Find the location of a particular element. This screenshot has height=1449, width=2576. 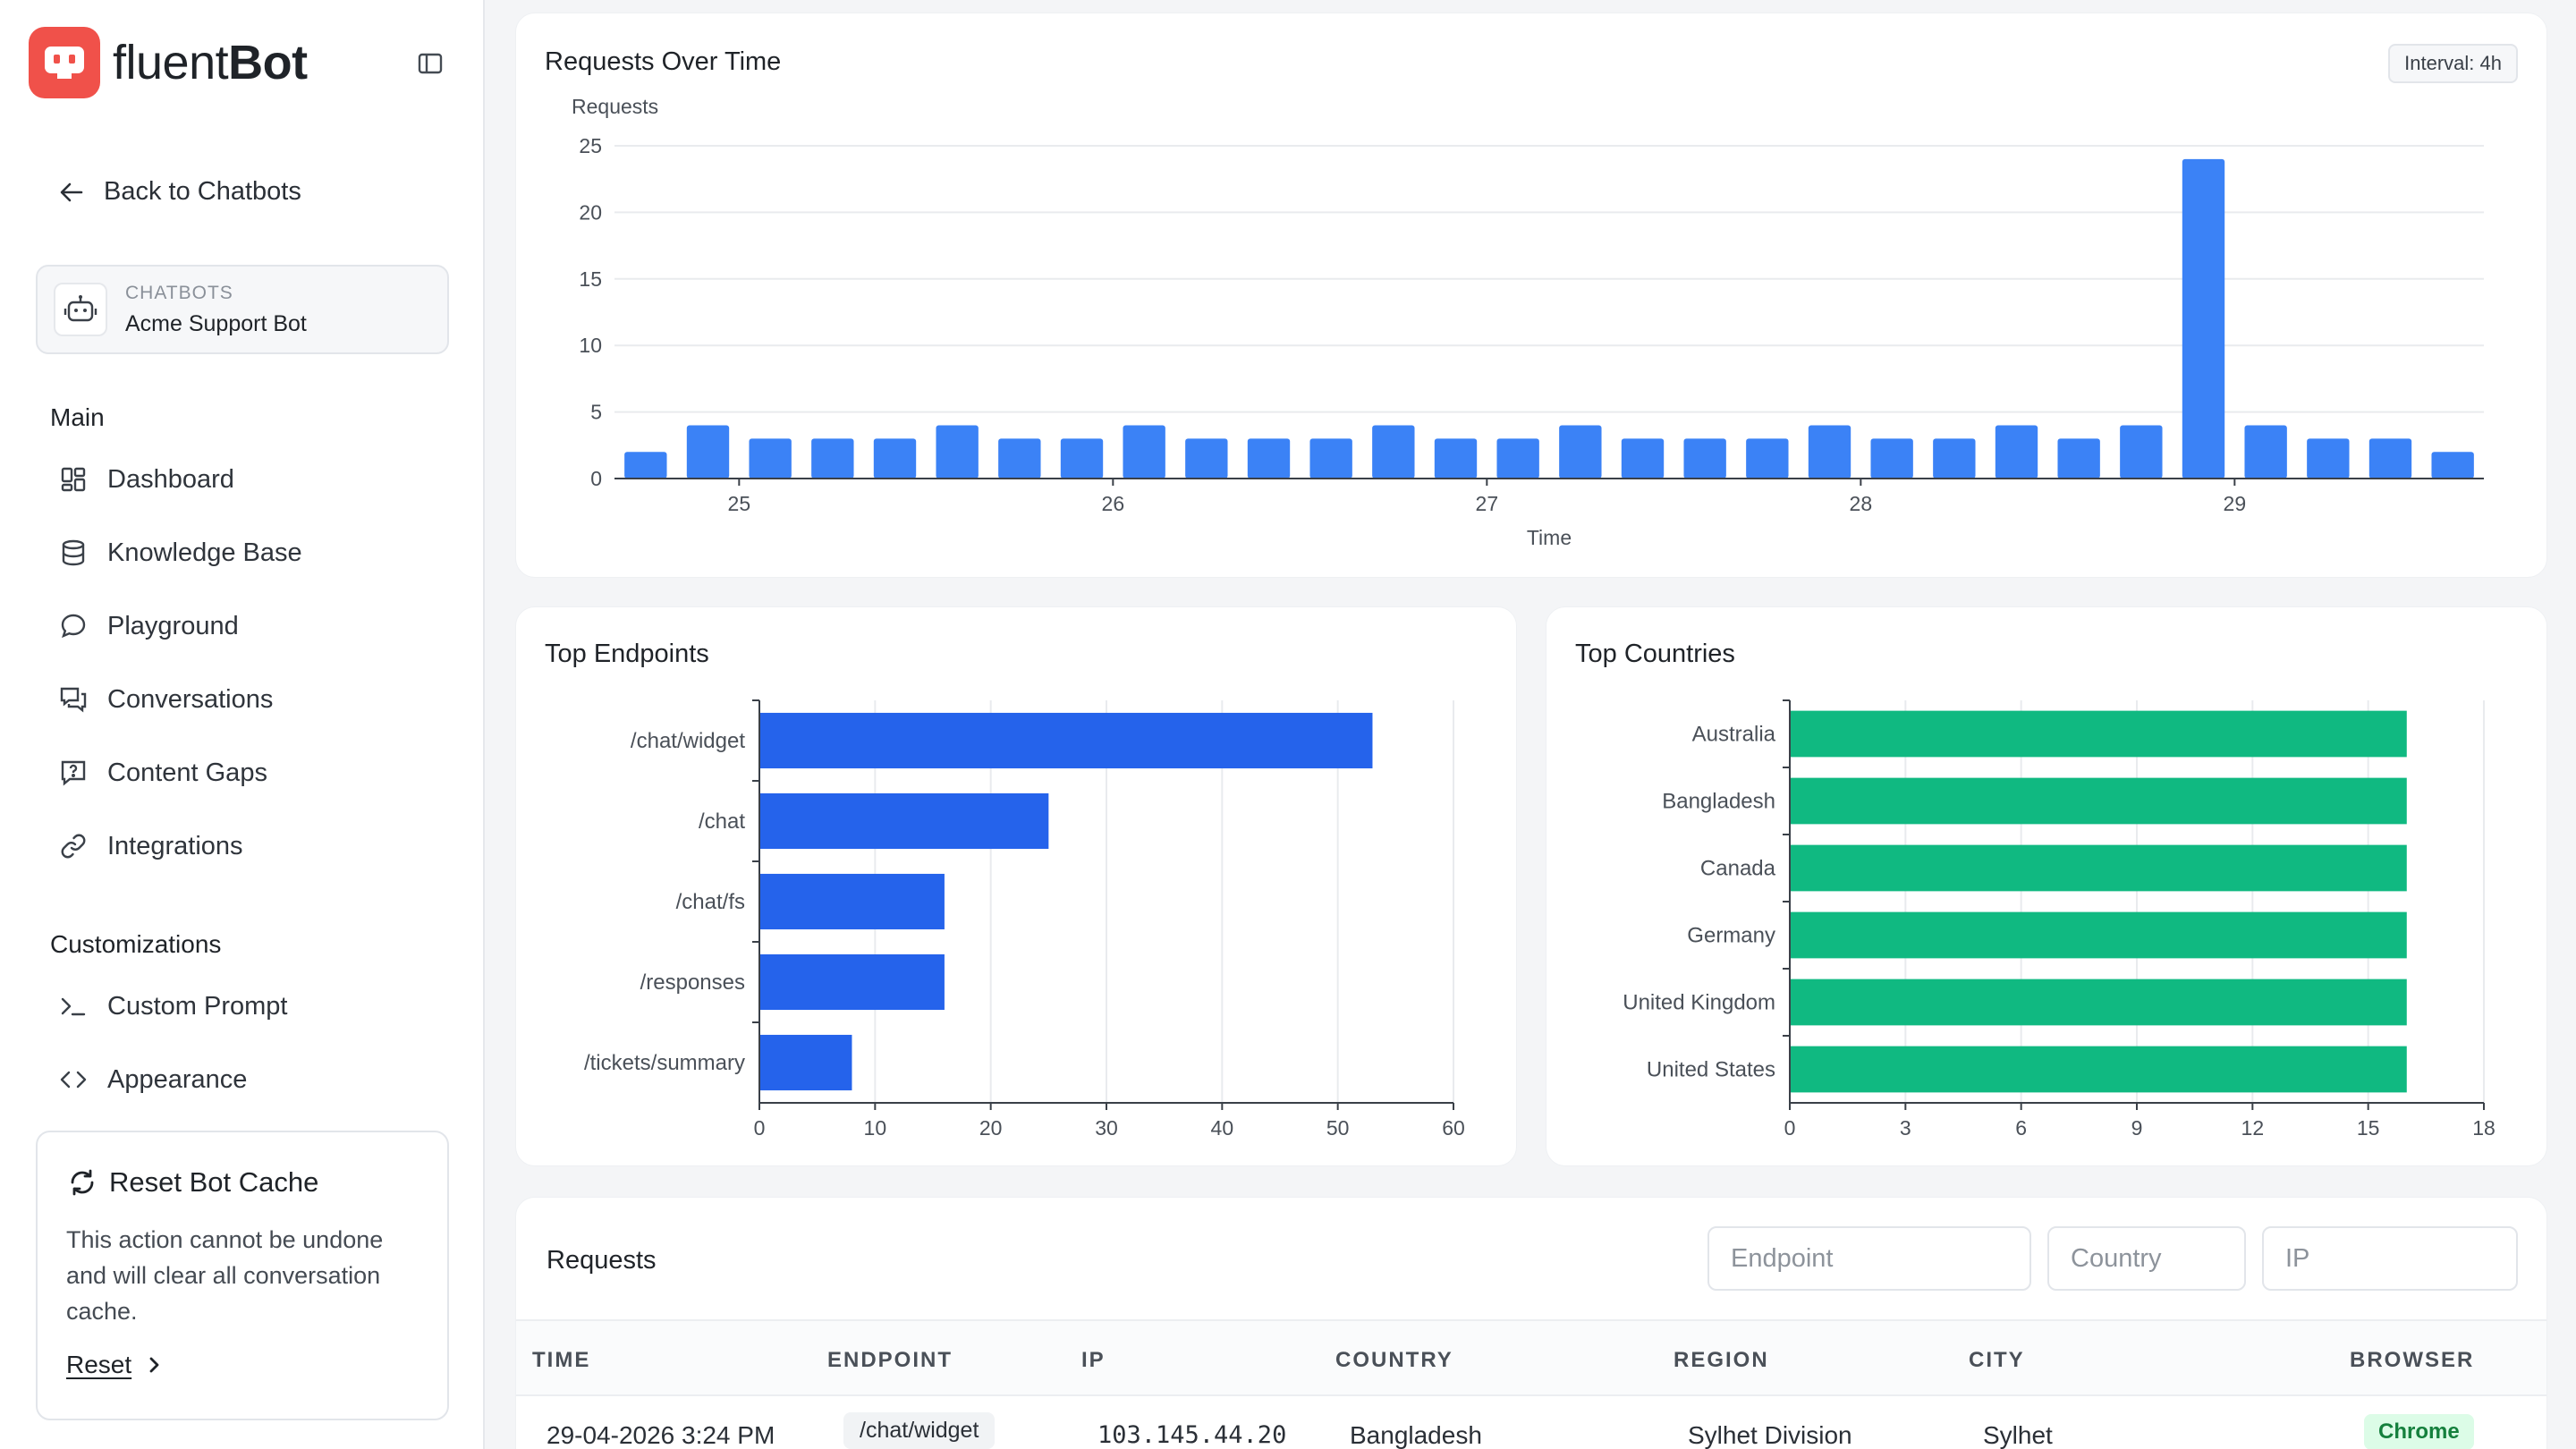

reset-link-label: Reset is located at coordinates (99, 1364).